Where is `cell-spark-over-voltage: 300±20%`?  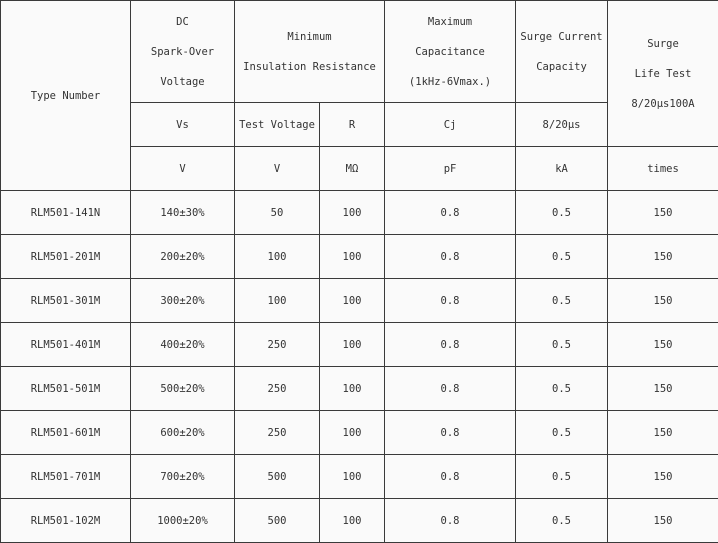
cell-spark-over-voltage: 300±20% is located at coordinates (183, 301).